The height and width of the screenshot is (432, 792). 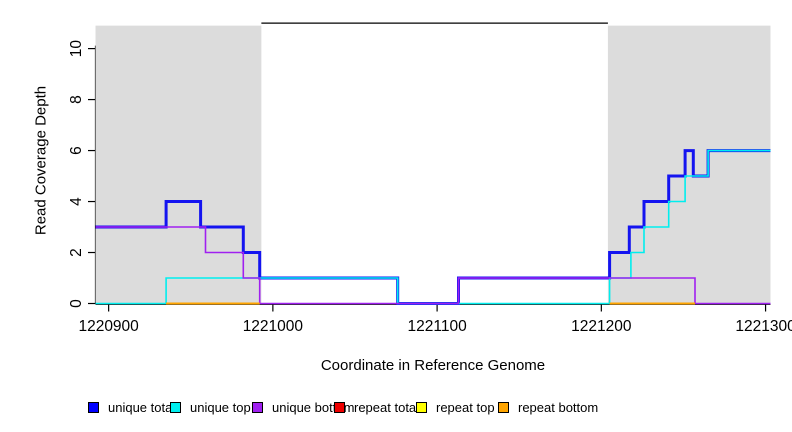 I want to click on x-tick-label: 1221200, so click(x=601, y=326).